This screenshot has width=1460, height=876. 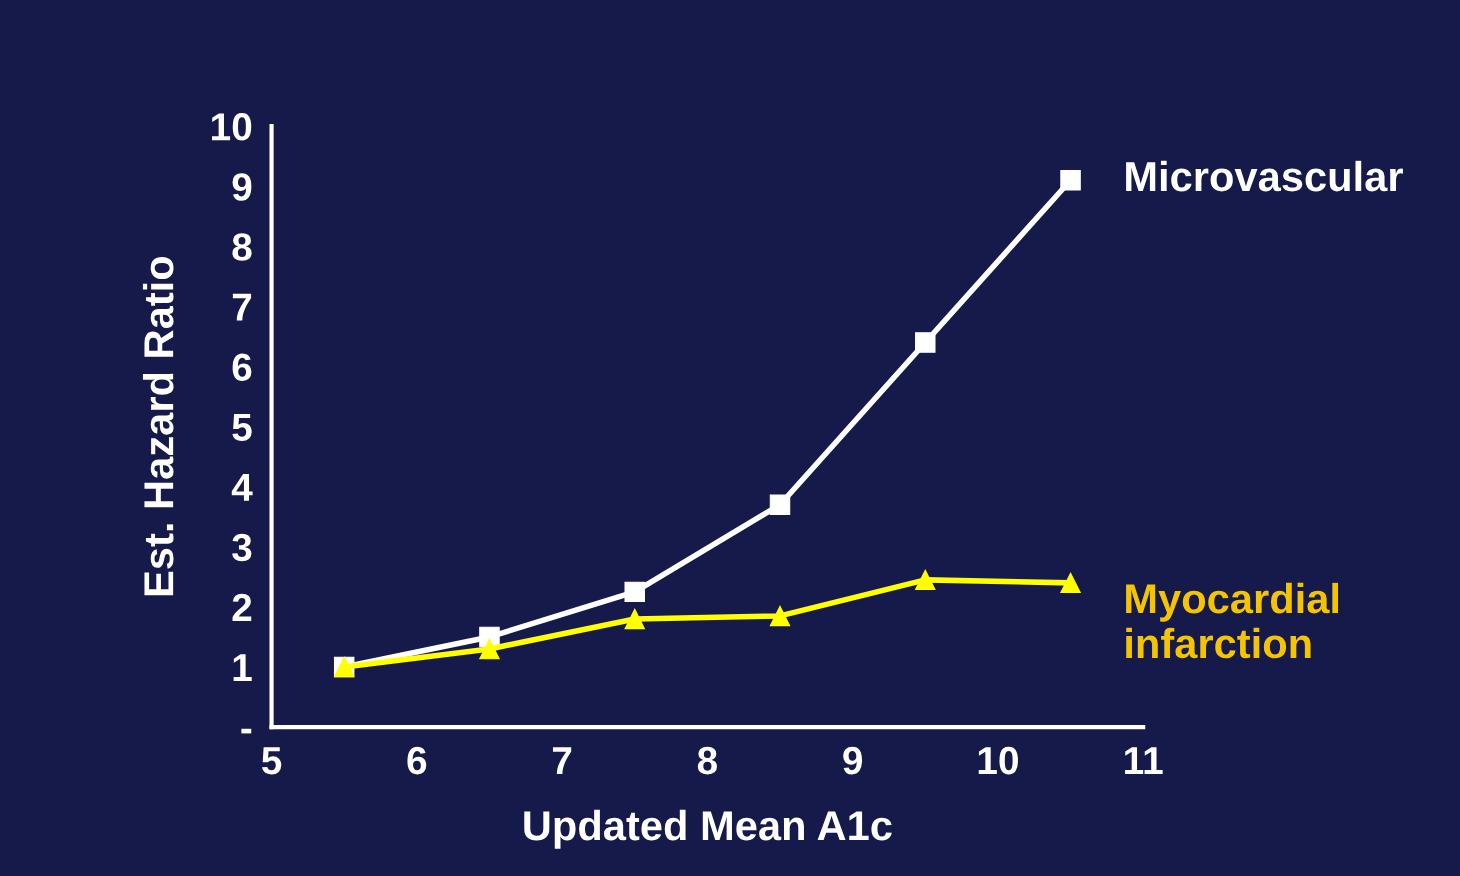 I want to click on y-tick-label: 3, so click(x=242, y=547).